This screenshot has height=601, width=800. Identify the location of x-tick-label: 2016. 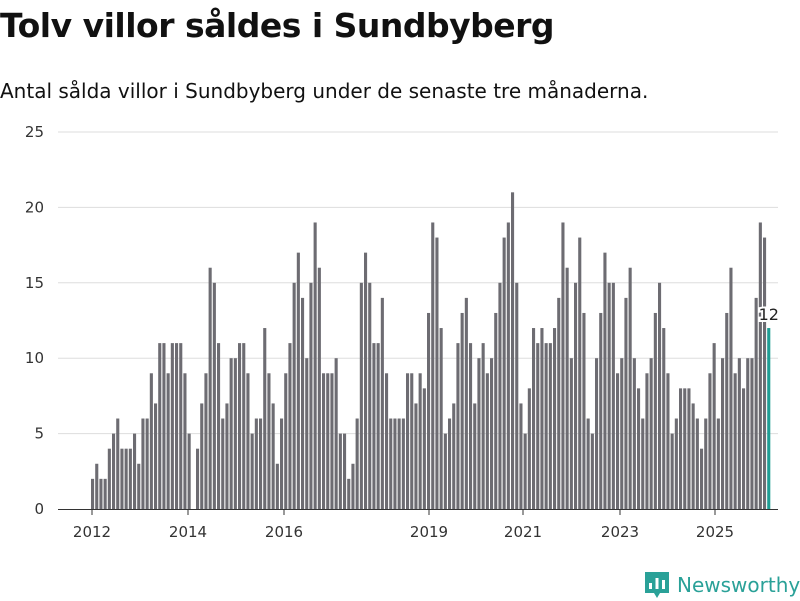
(284, 532).